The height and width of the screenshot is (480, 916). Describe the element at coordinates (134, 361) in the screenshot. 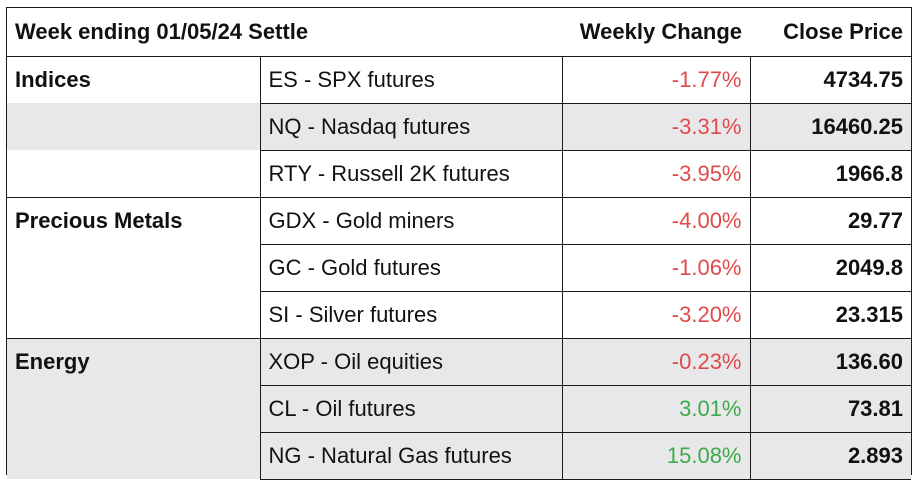

I see `category-cell: Energy` at that location.